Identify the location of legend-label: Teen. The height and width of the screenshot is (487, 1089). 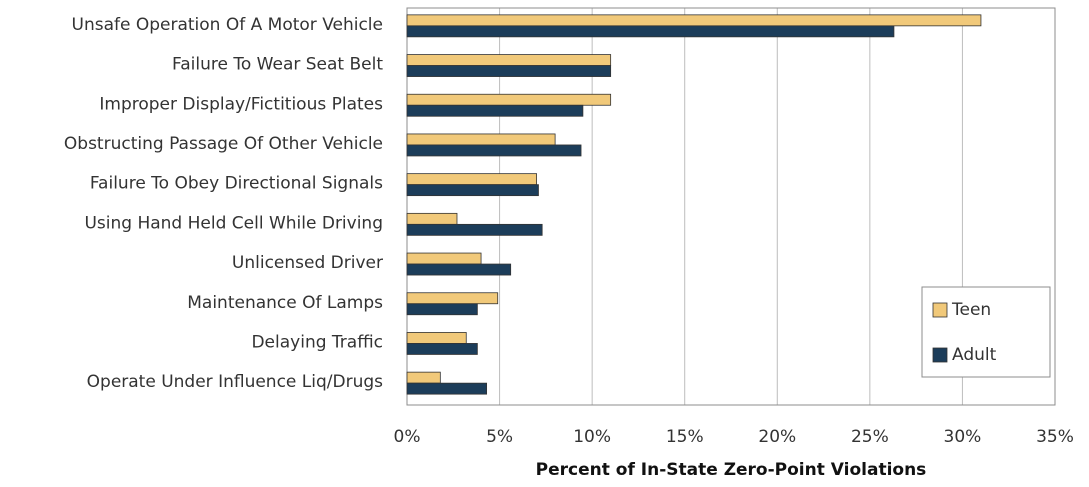
(971, 310).